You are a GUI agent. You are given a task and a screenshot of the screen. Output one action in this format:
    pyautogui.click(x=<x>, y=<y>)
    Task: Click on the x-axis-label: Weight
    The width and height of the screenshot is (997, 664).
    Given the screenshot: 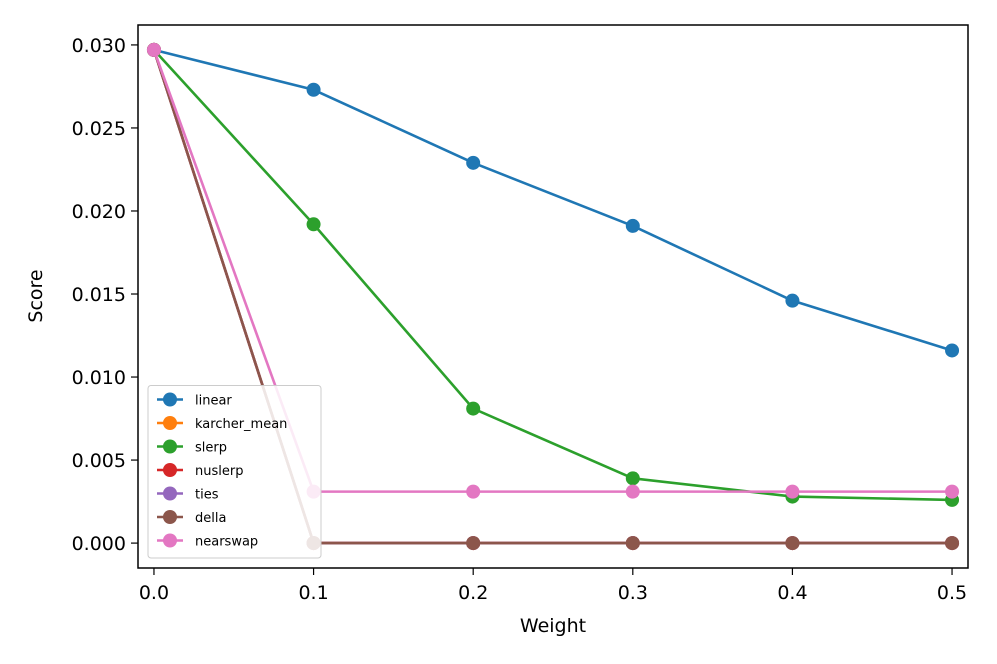 What is the action you would take?
    pyautogui.click(x=553, y=626)
    